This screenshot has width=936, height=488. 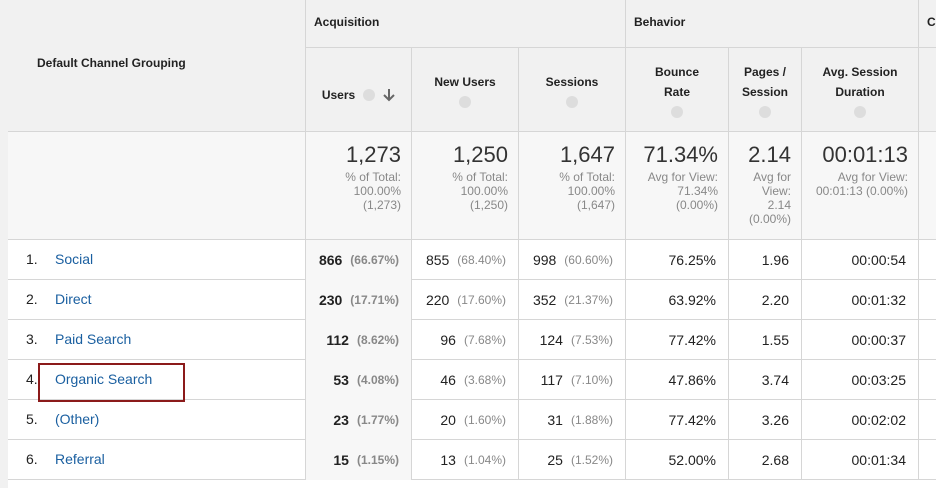 What do you see at coordinates (437, 260) in the screenshot?
I see `cell-value: 855` at bounding box center [437, 260].